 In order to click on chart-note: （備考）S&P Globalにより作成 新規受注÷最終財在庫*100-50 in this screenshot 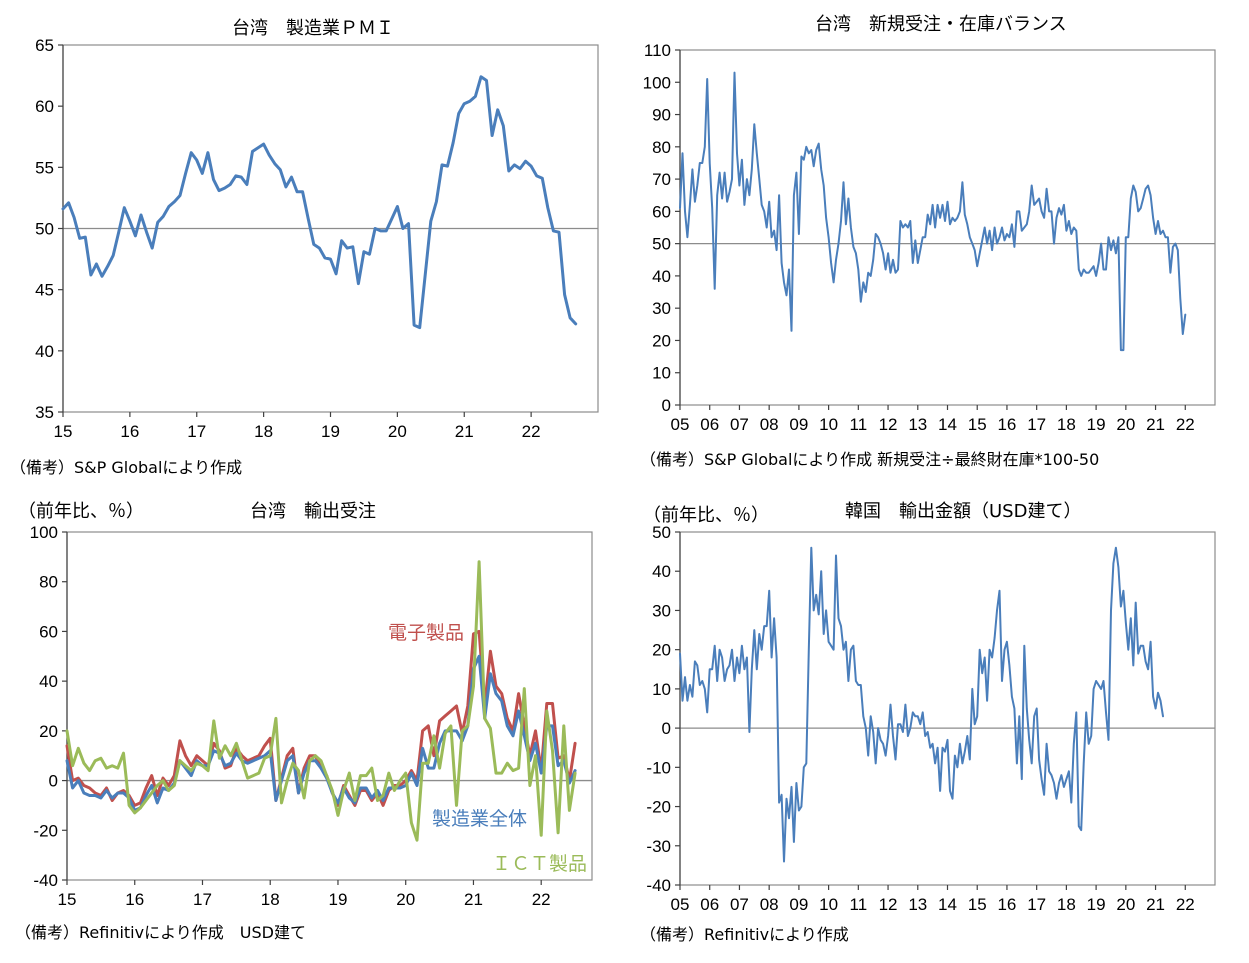, I will do `click(870, 459)`.